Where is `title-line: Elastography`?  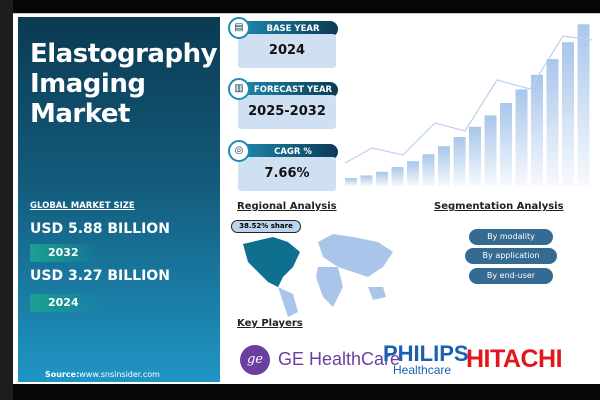 title-line: Elastography is located at coordinates (124, 54).